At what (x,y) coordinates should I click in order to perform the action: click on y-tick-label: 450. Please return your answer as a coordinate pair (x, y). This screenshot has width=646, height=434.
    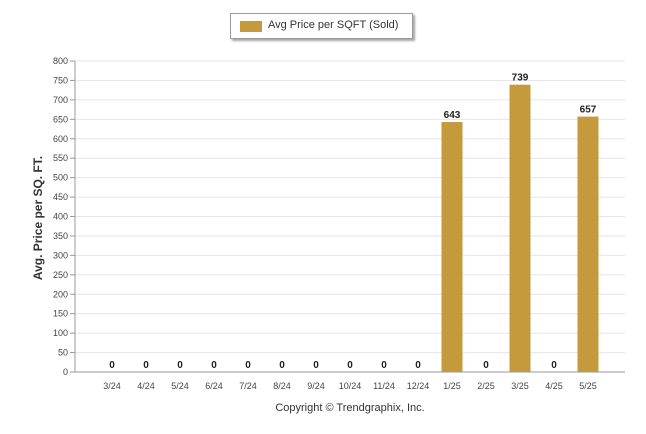
    Looking at the image, I should click on (60, 197).